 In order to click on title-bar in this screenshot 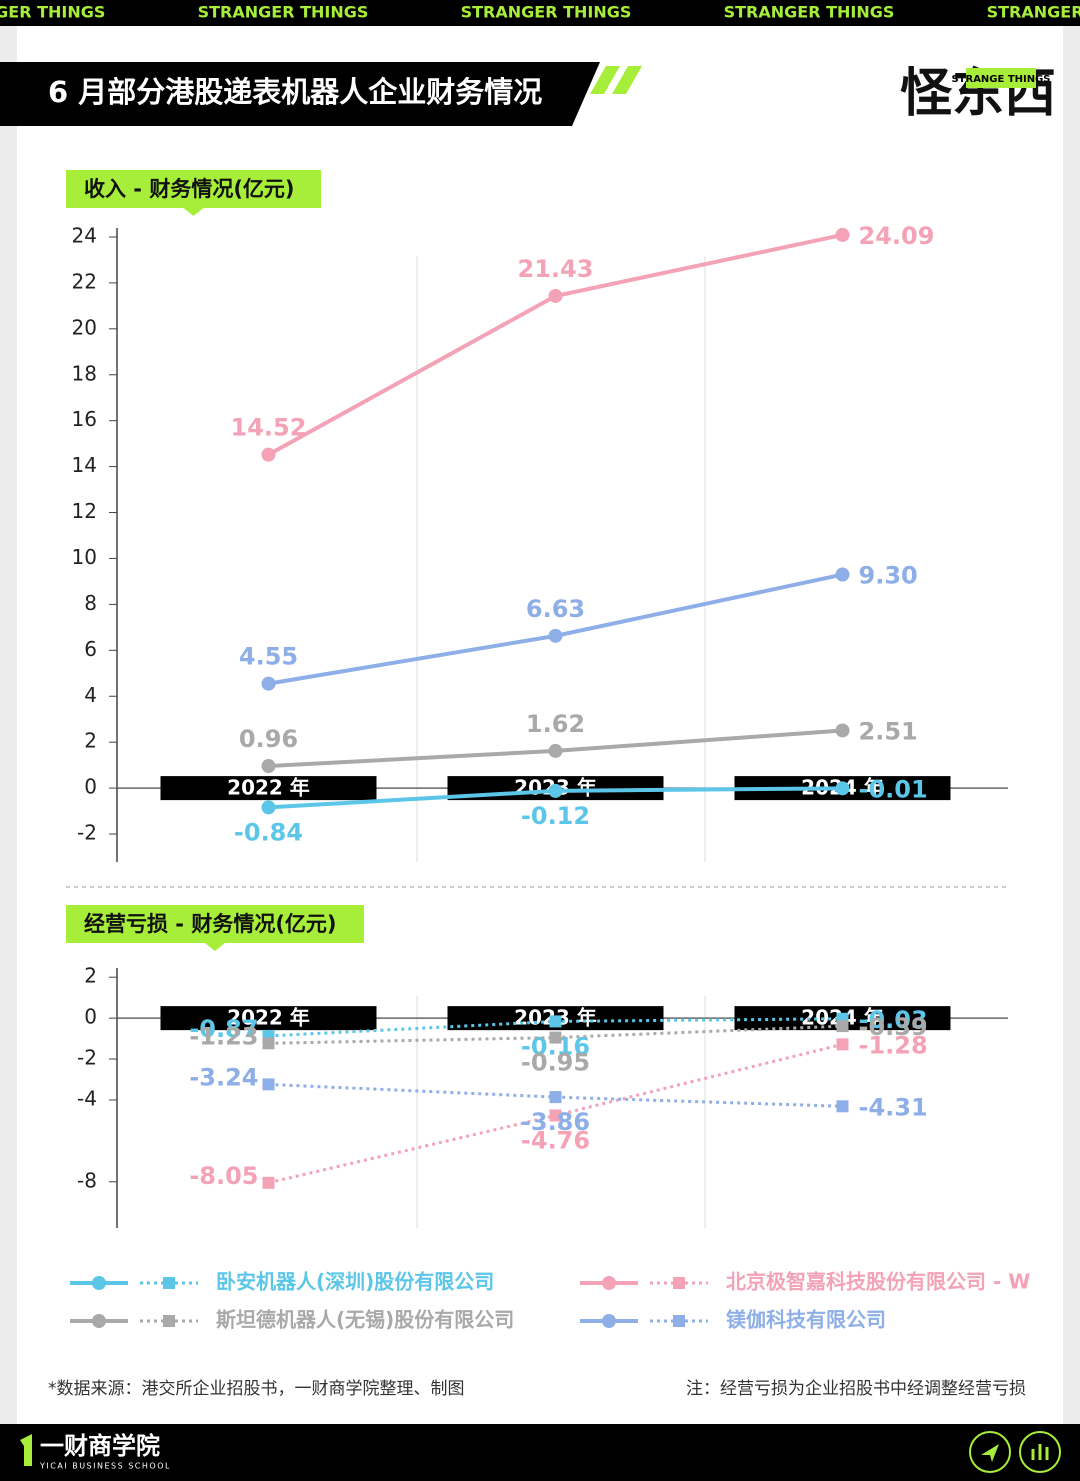, I will do `click(300, 94)`.